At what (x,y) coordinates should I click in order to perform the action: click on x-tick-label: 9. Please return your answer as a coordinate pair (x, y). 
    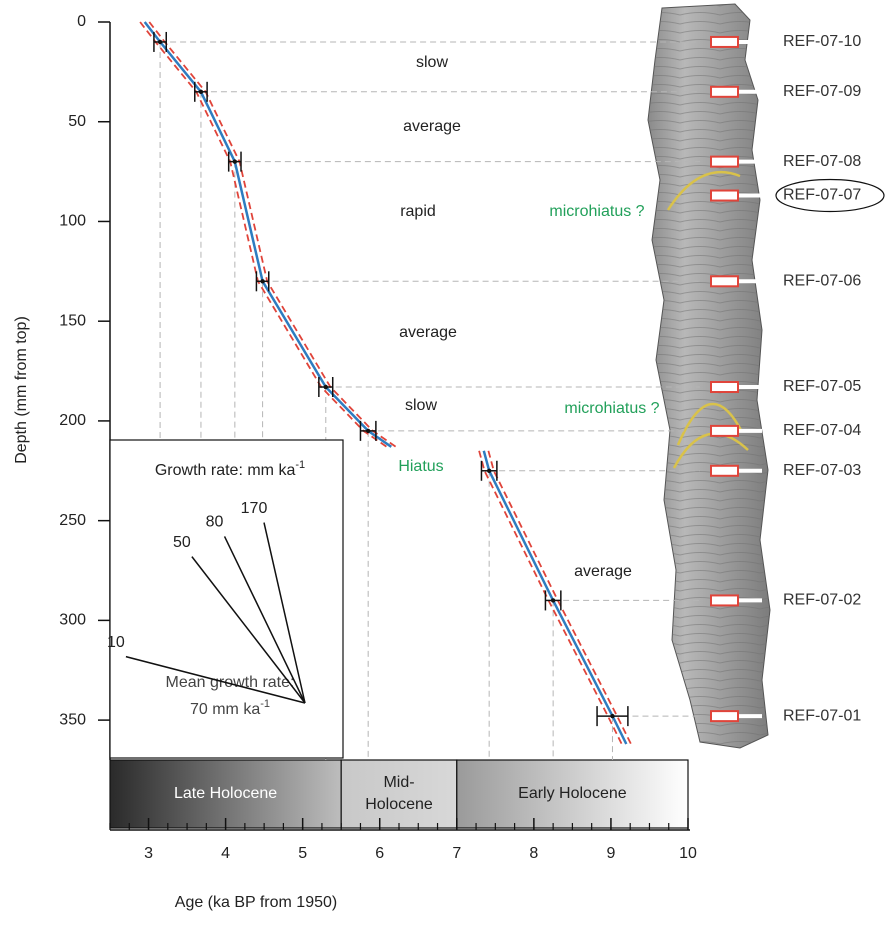
    Looking at the image, I should click on (610, 853).